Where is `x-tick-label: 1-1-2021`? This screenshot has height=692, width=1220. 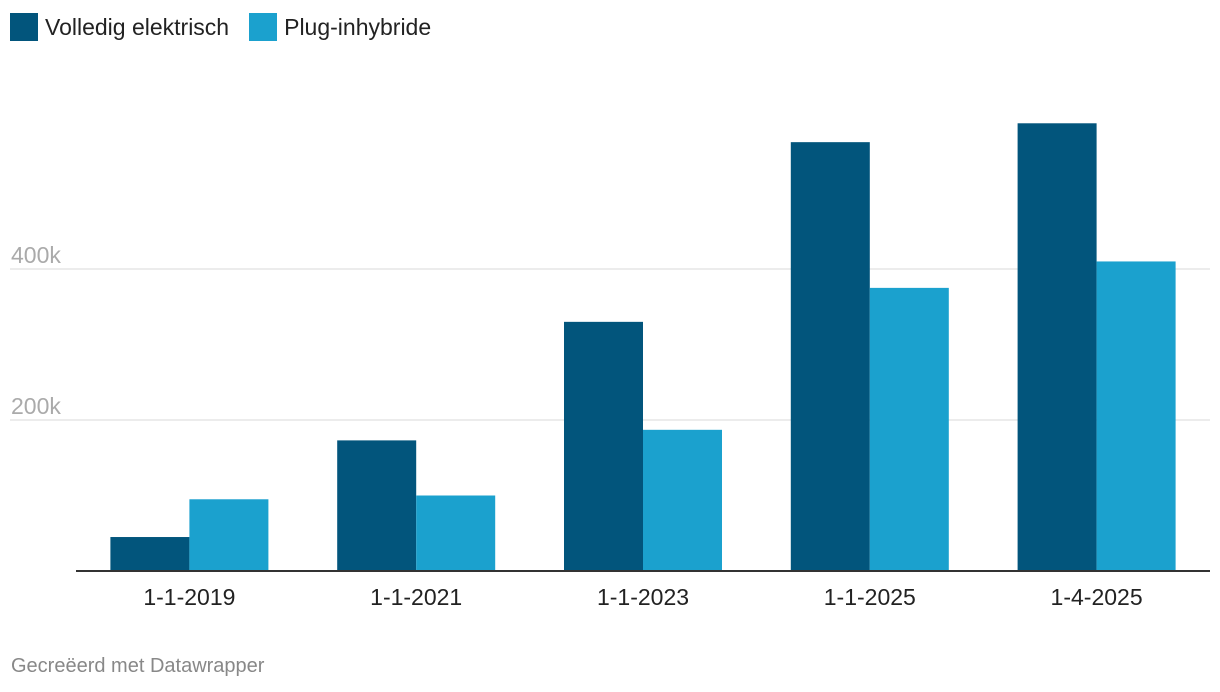 x-tick-label: 1-1-2021 is located at coordinates (416, 597).